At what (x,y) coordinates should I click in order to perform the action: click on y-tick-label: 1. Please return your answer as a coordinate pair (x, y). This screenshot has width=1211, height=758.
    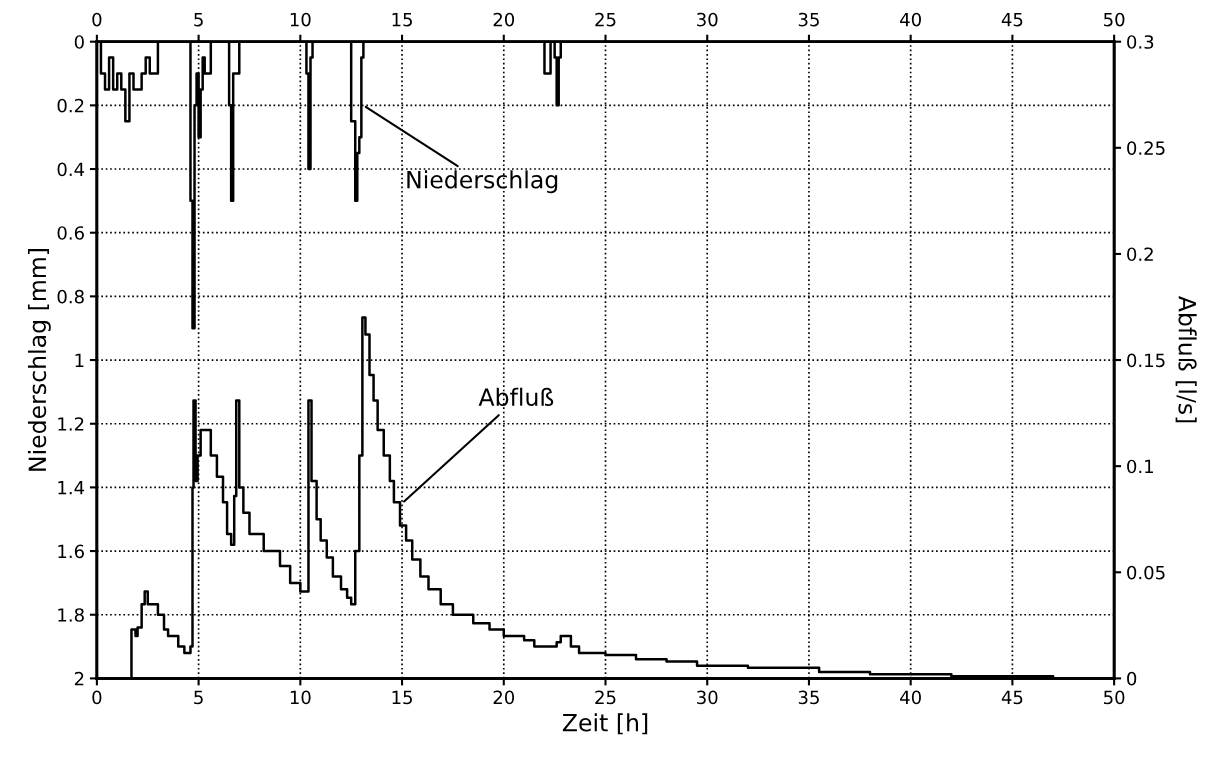
    Looking at the image, I should click on (79, 360).